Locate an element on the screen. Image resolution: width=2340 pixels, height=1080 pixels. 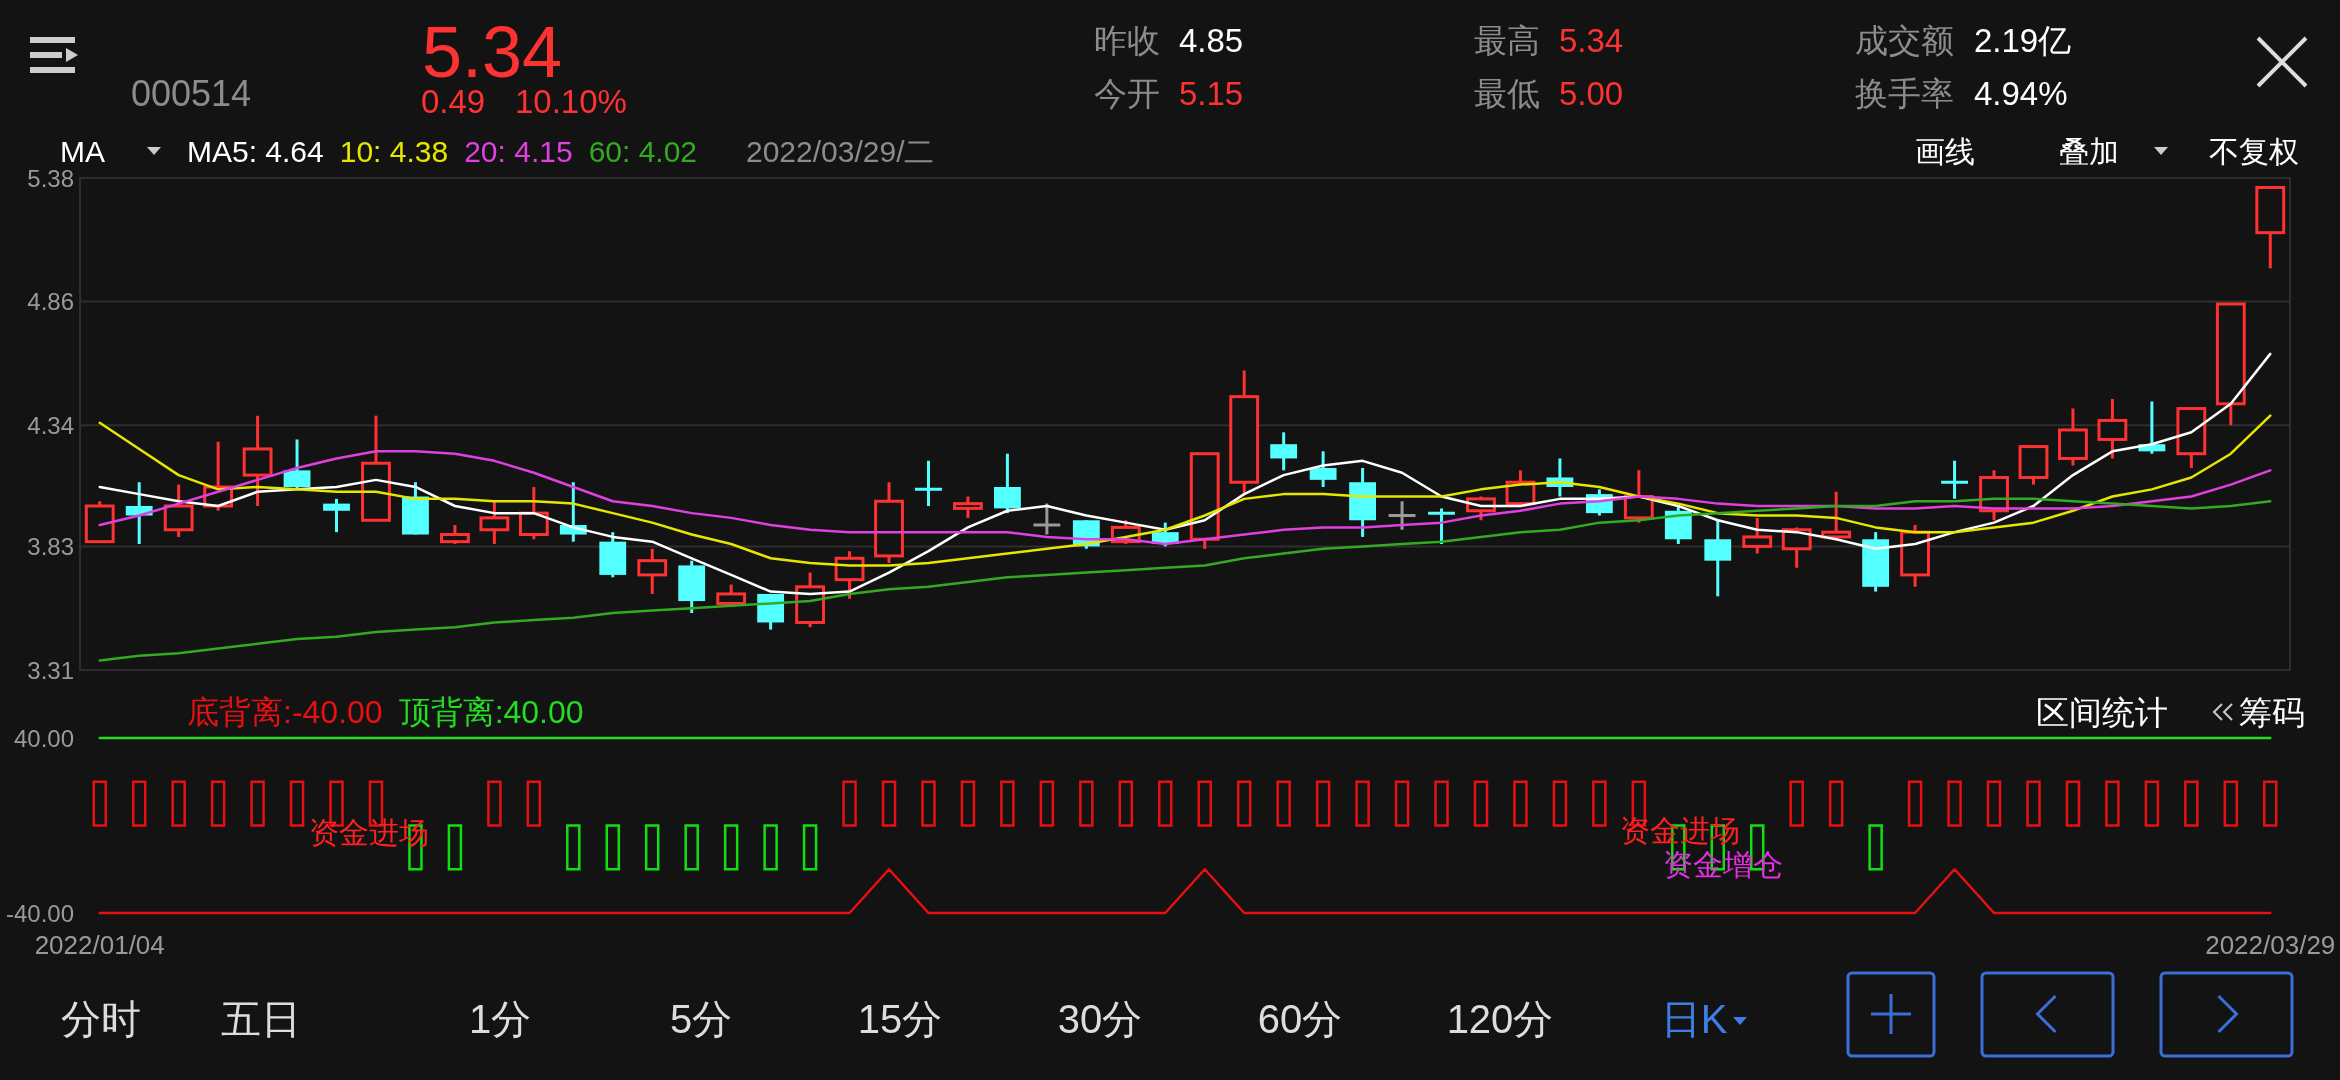
text: 4.94% is located at coordinates (2021, 93).